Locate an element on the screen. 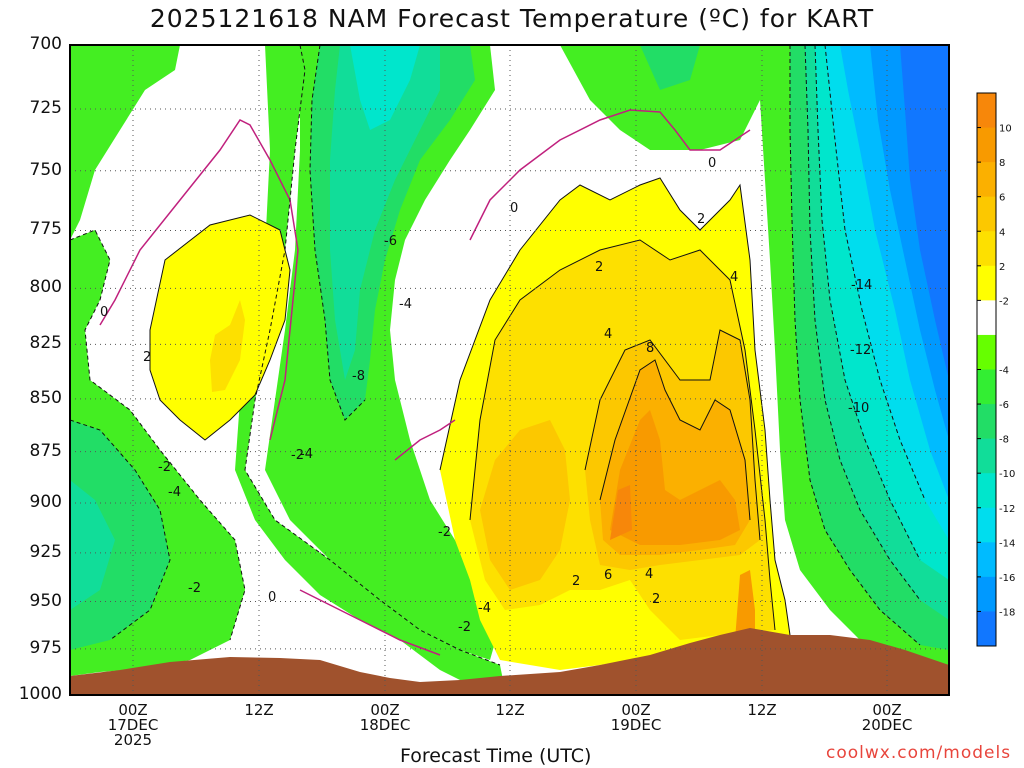 Image resolution: width=1024 pixels, height=768 pixels. y-tick-label: 875 is located at coordinates (45, 450).